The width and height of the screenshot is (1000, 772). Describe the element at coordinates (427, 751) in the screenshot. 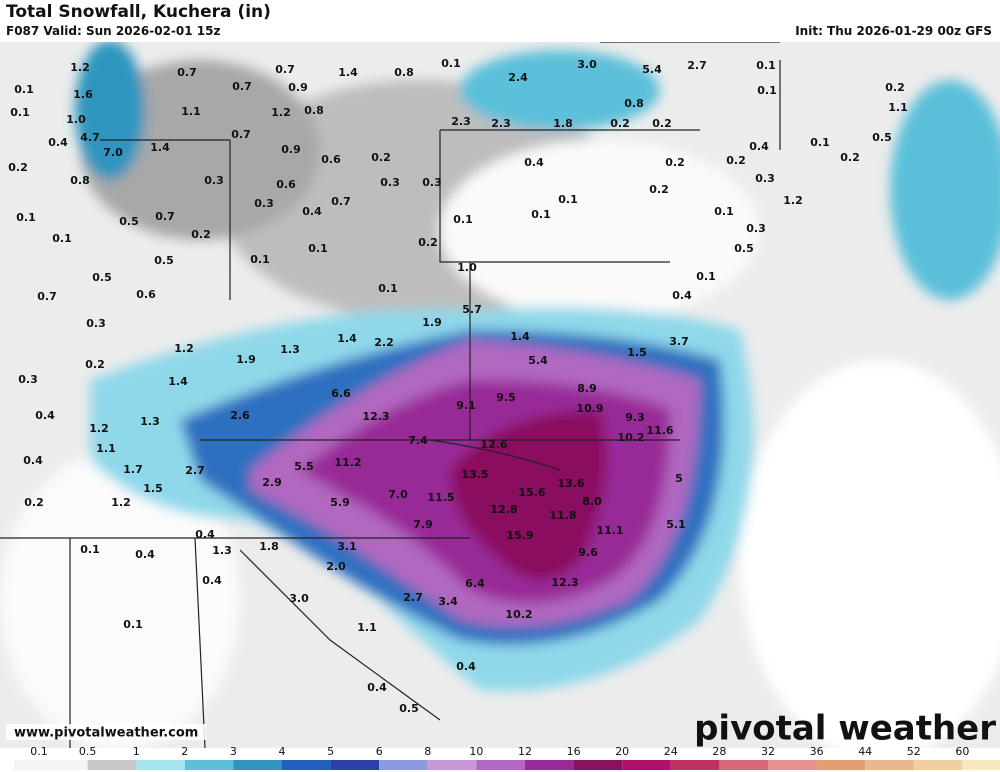

I see `colorbar-label: 8` at that location.